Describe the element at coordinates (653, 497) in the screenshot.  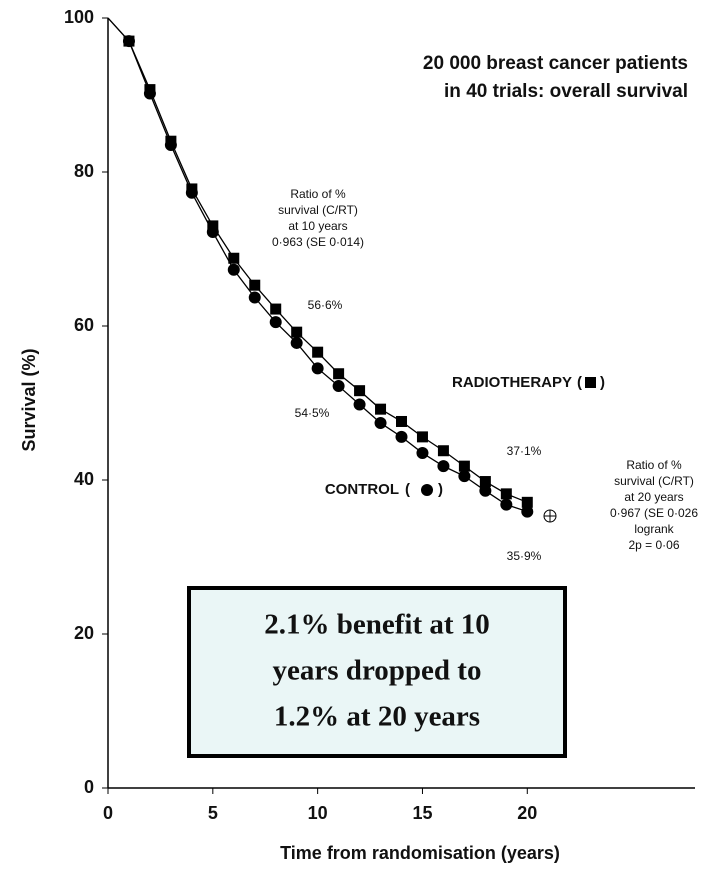
I see `annotation: at 20 years` at that location.